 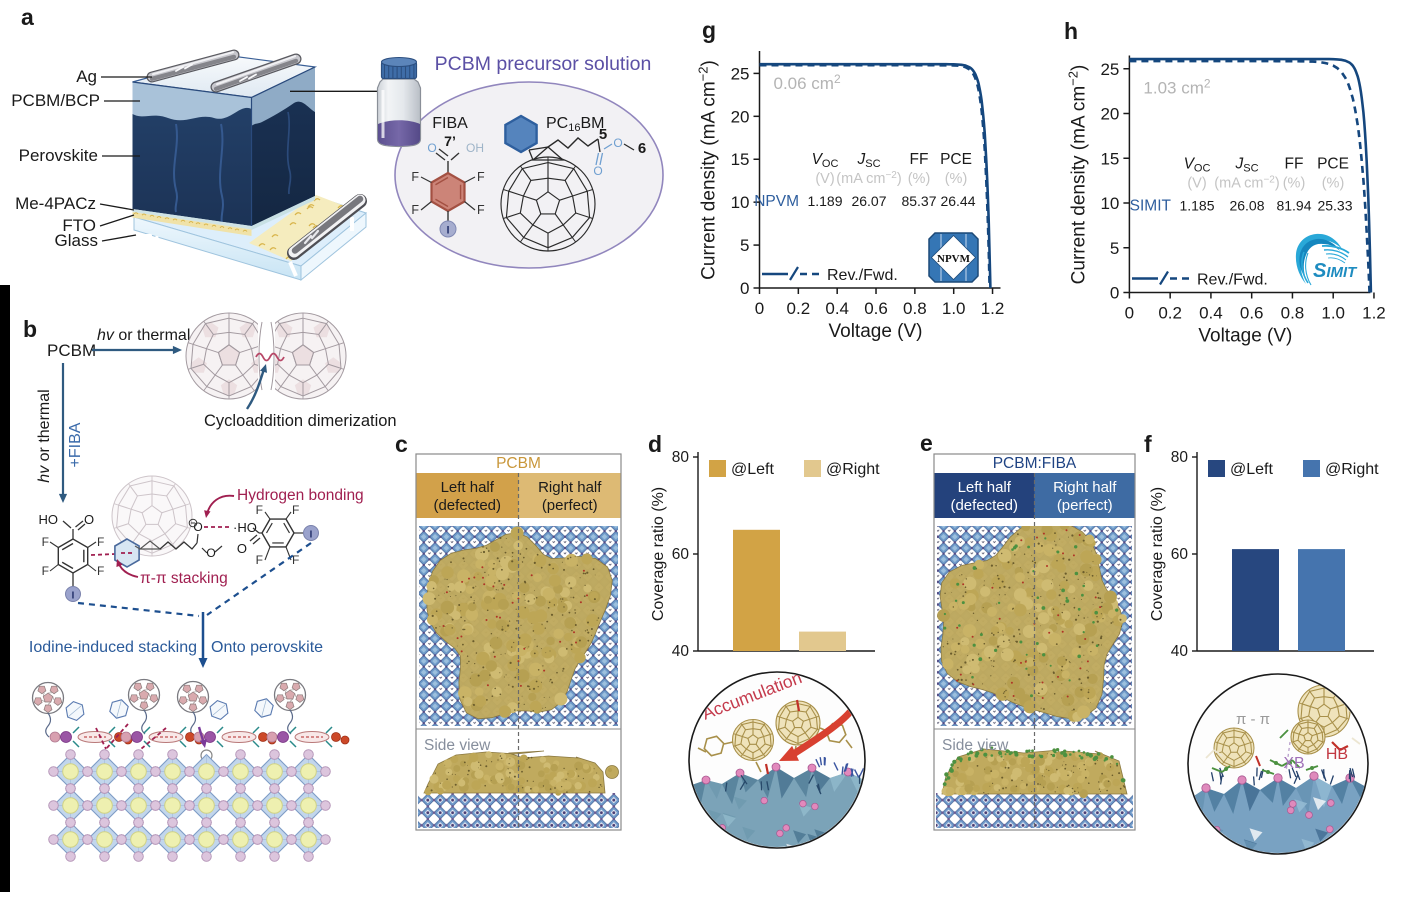 What do you see at coordinates (450, 123) in the screenshot?
I see `svg-text: FIBA` at bounding box center [450, 123].